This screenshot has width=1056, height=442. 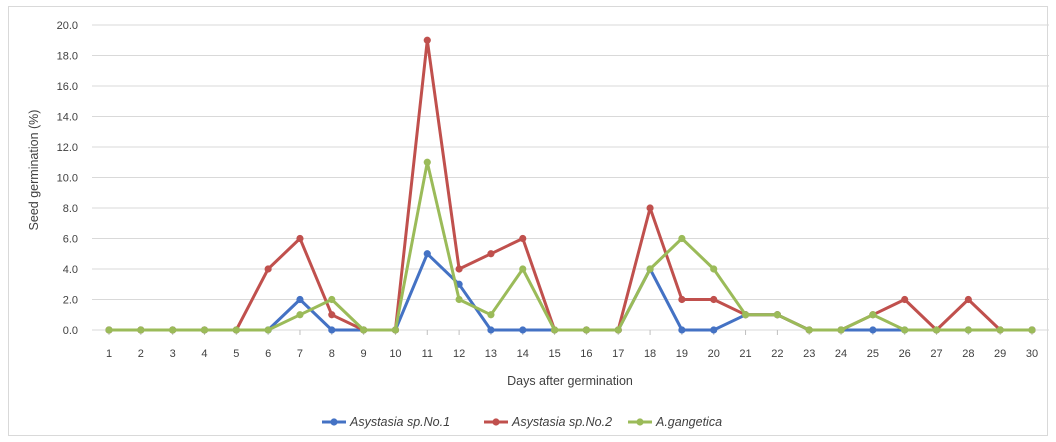 What do you see at coordinates (70, 270) in the screenshot?
I see `y-tick-label: 4.0` at bounding box center [70, 270].